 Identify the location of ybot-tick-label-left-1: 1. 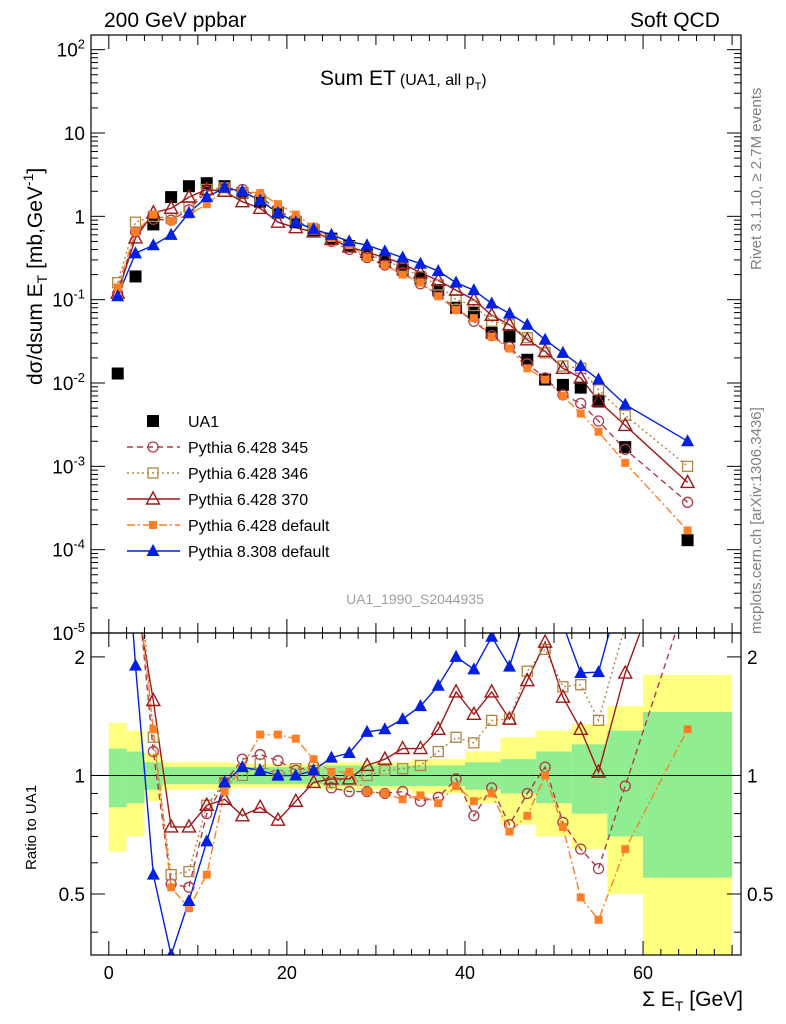
(79, 776).